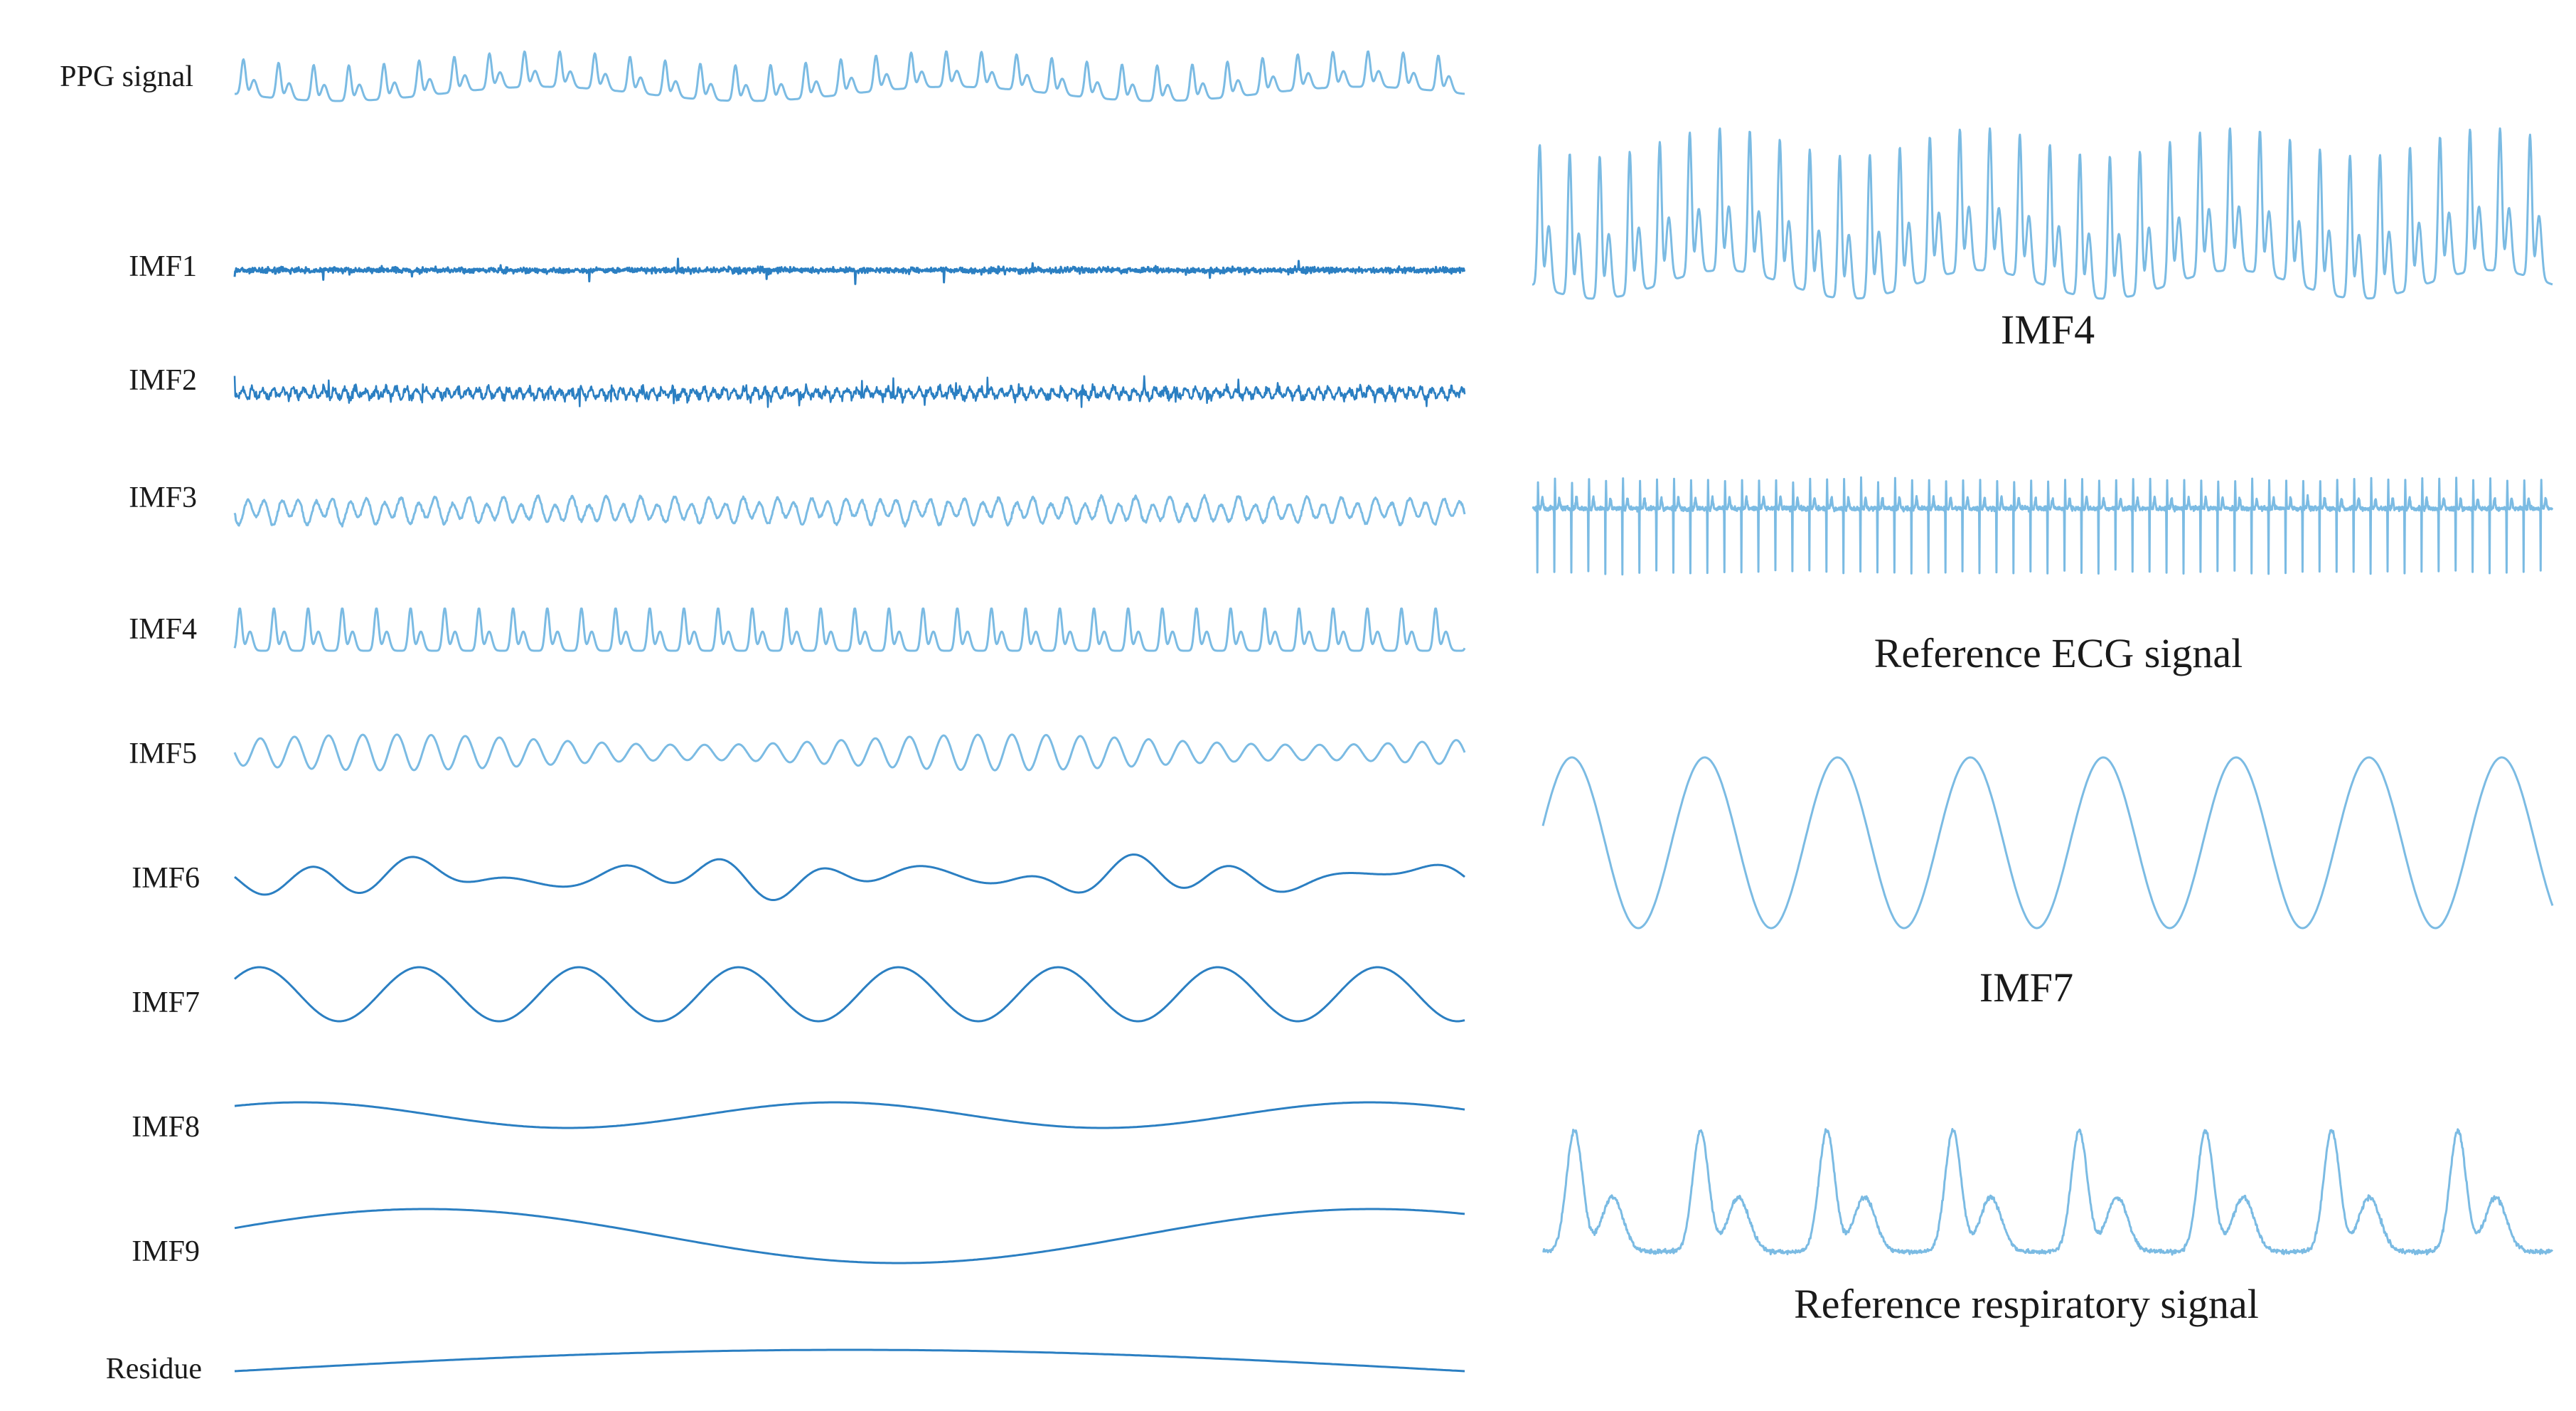 The height and width of the screenshot is (1411, 2576). Describe the element at coordinates (163, 754) in the screenshot. I see `row-label-imf5: IMF5` at that location.